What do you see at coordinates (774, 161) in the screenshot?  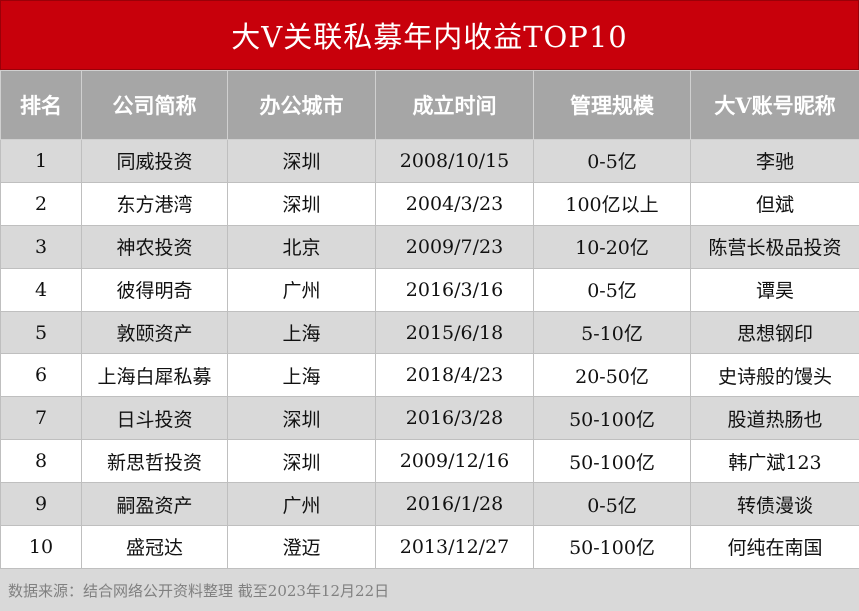 I see `cell-account: 李驰` at bounding box center [774, 161].